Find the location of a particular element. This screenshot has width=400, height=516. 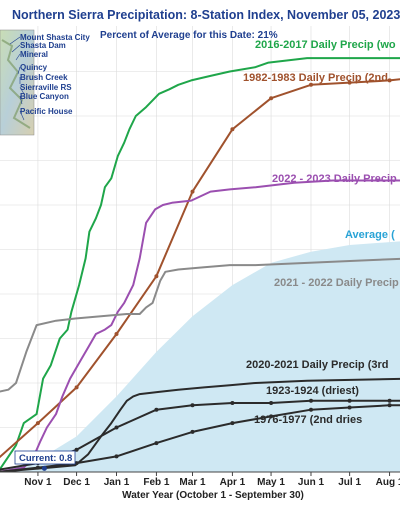

x-tick-label: Mar 1 is located at coordinates (192, 482).